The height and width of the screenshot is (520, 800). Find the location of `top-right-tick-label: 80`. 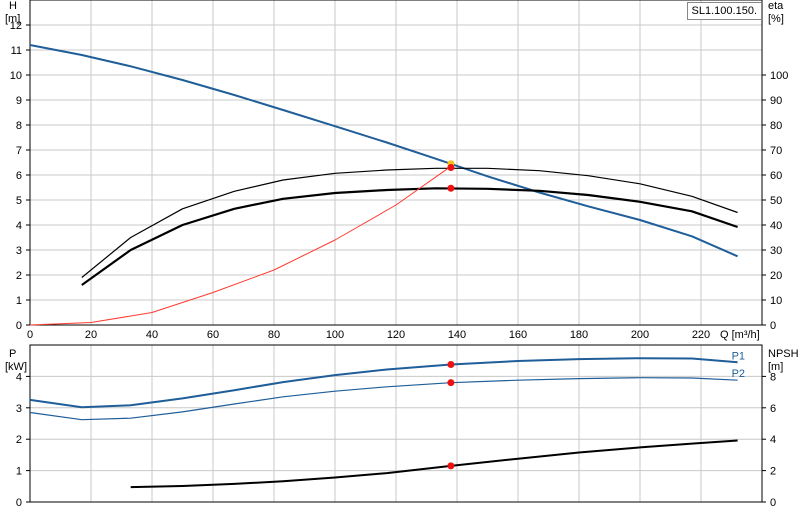

top-right-tick-label: 80 is located at coordinates (776, 126).